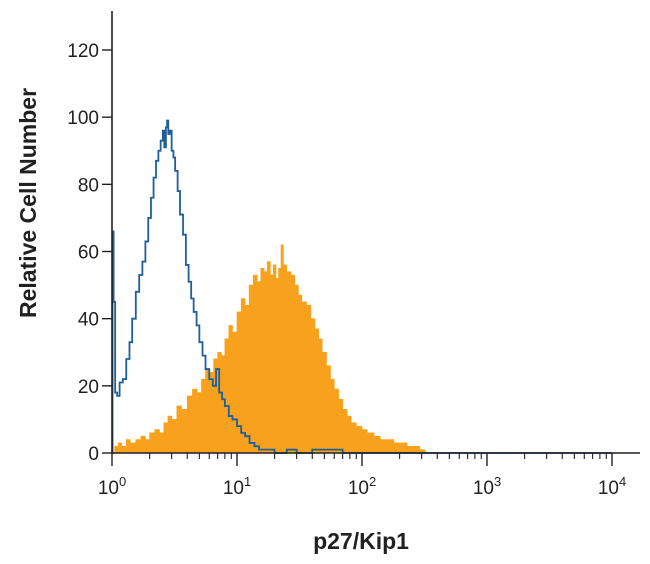  Describe the element at coordinates (612, 486) in the screenshot. I see `x-tick-label: 10⁴` at that location.